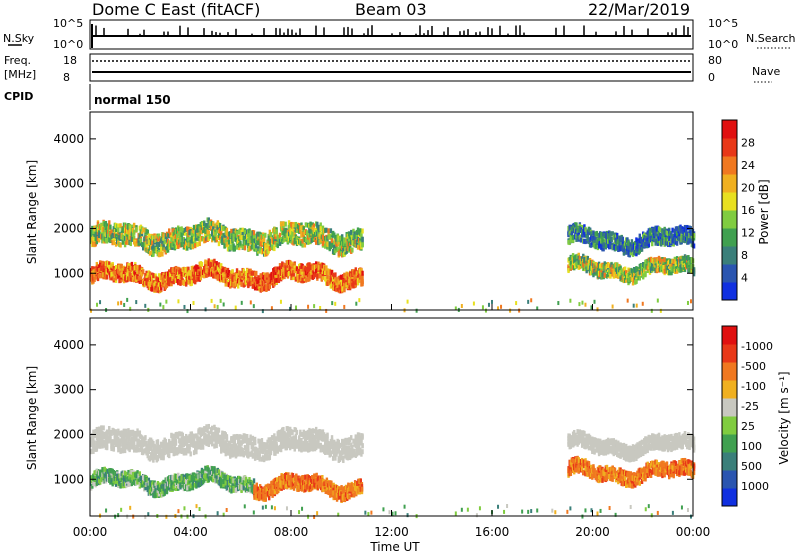  Describe the element at coordinates (711, 77) in the screenshot. I see `nave-tick-bottom: 0` at that location.